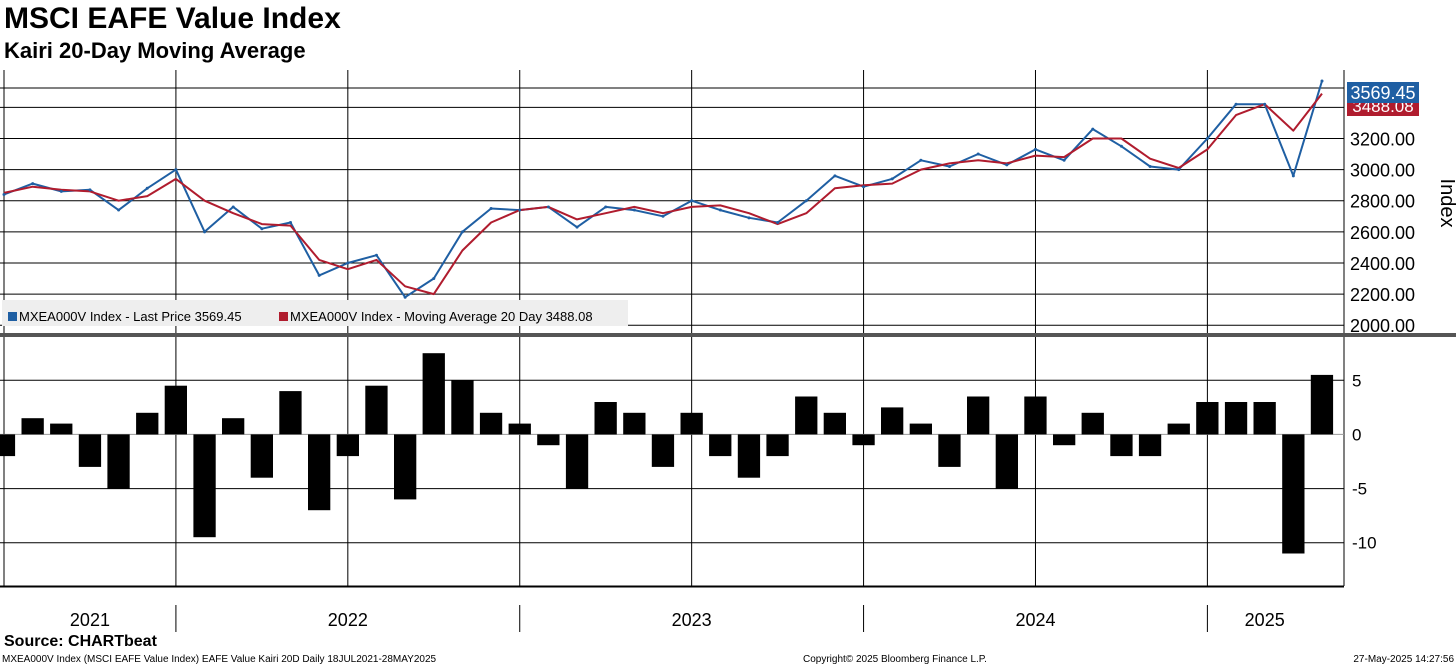 This screenshot has height=668, width=1456. What do you see at coordinates (1446, 203) in the screenshot?
I see `y-axis-label: Index` at bounding box center [1446, 203].